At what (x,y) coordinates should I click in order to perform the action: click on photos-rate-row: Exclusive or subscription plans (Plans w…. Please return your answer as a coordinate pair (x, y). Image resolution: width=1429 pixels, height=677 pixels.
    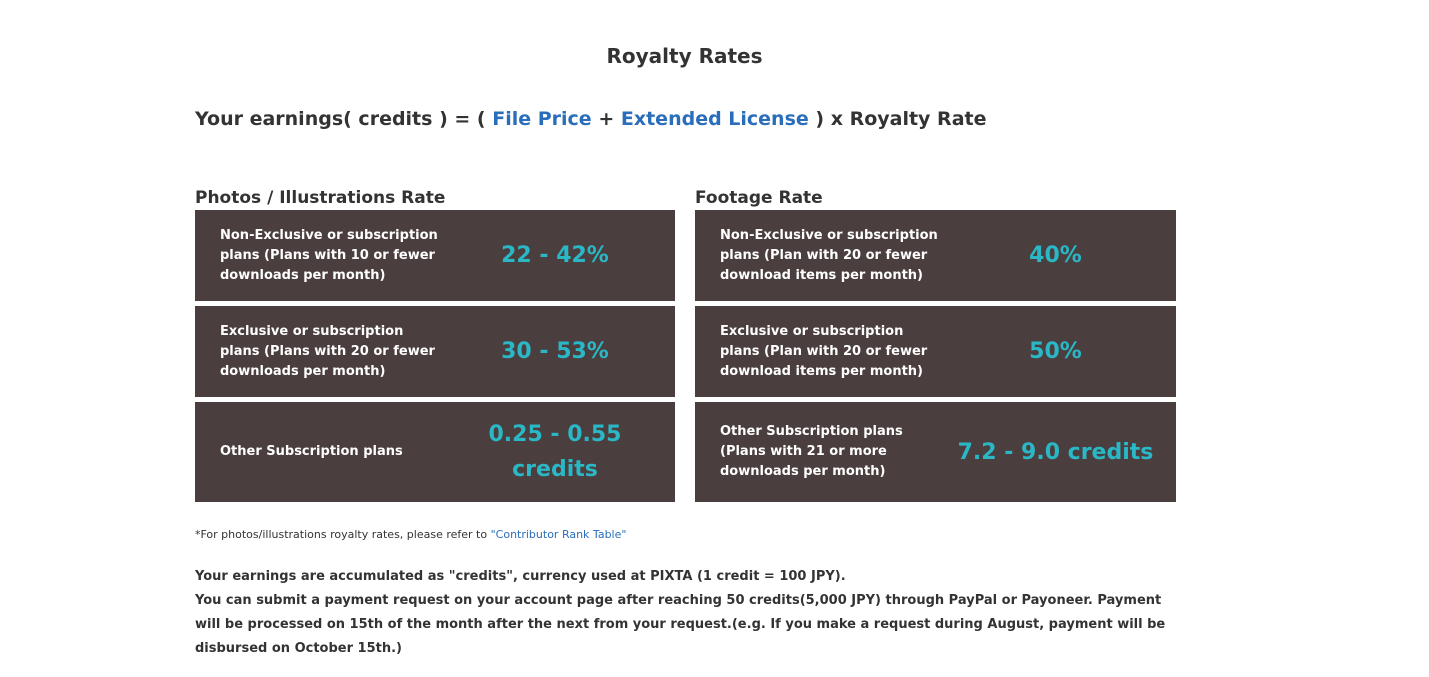
    Looking at the image, I should click on (435, 351).